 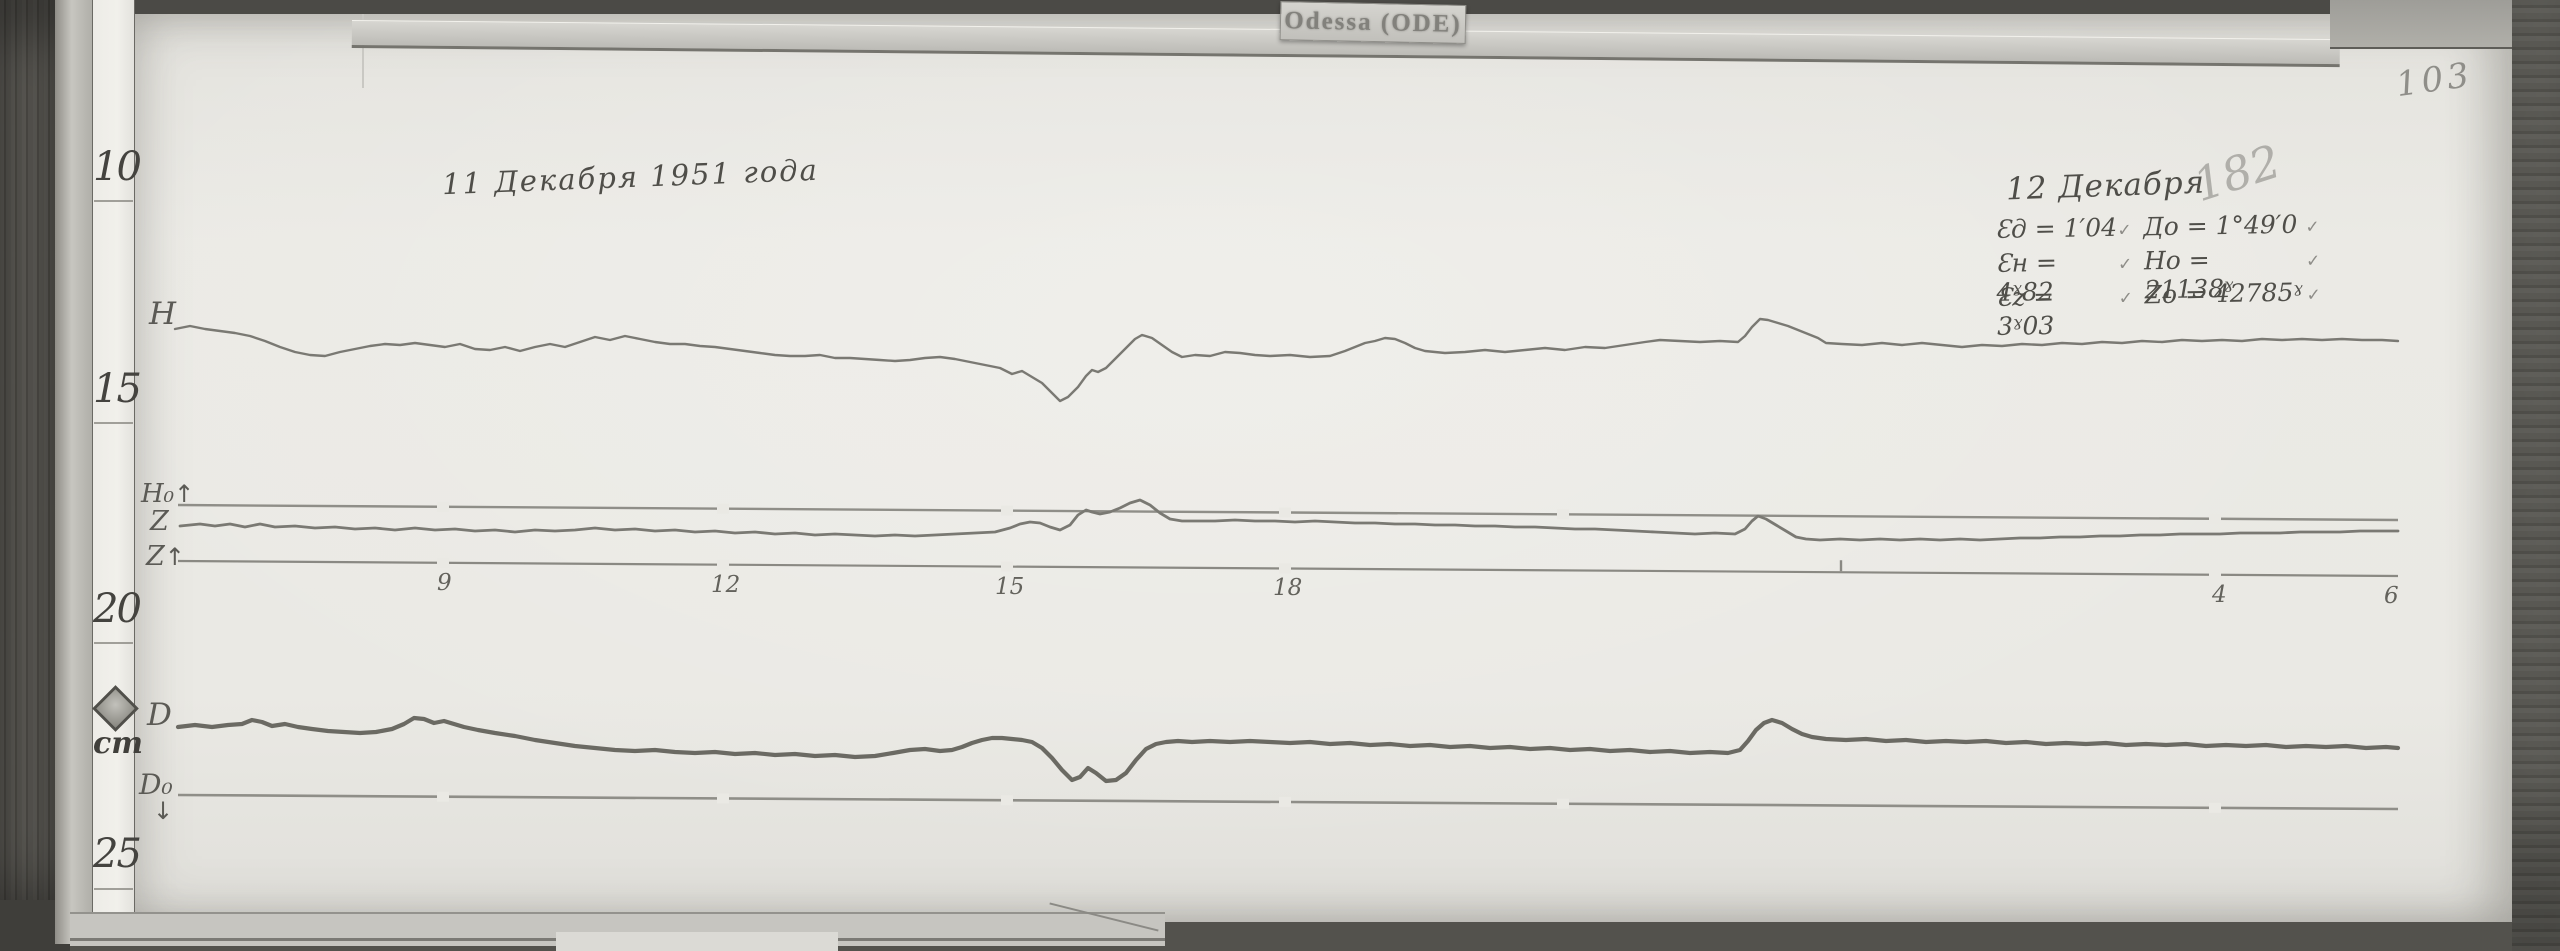 What do you see at coordinates (28, 475) in the screenshot?
I see `wood-shelf-left` at bounding box center [28, 475].